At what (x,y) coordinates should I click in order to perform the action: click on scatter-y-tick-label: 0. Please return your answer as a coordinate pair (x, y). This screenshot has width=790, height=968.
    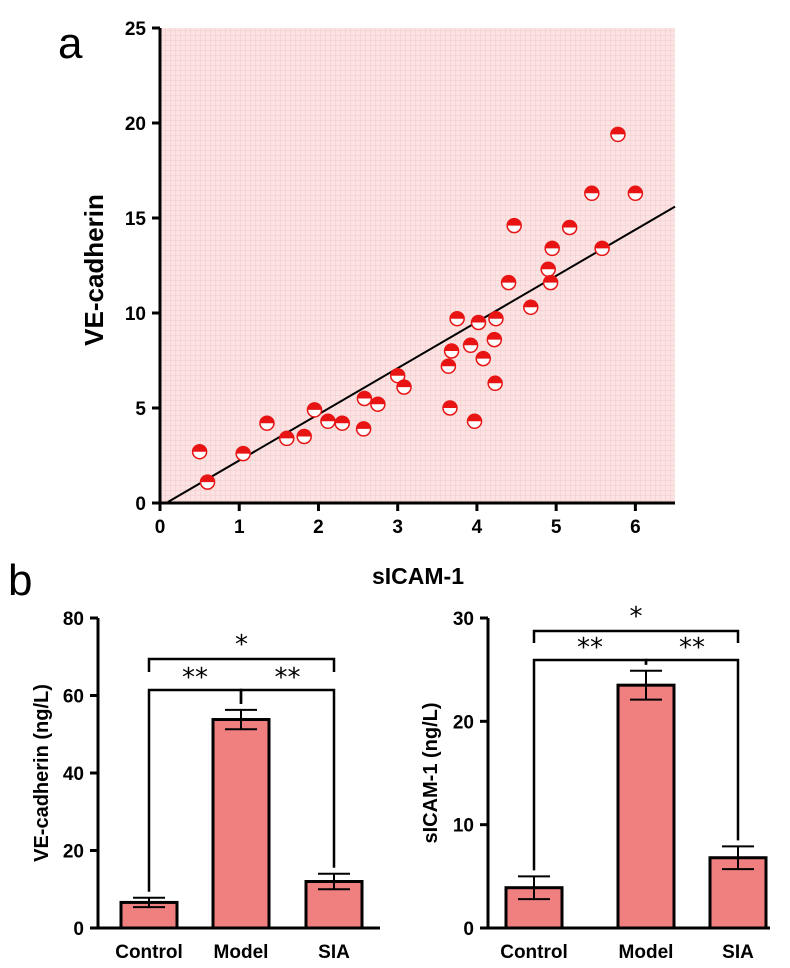
    Looking at the image, I should click on (140, 504).